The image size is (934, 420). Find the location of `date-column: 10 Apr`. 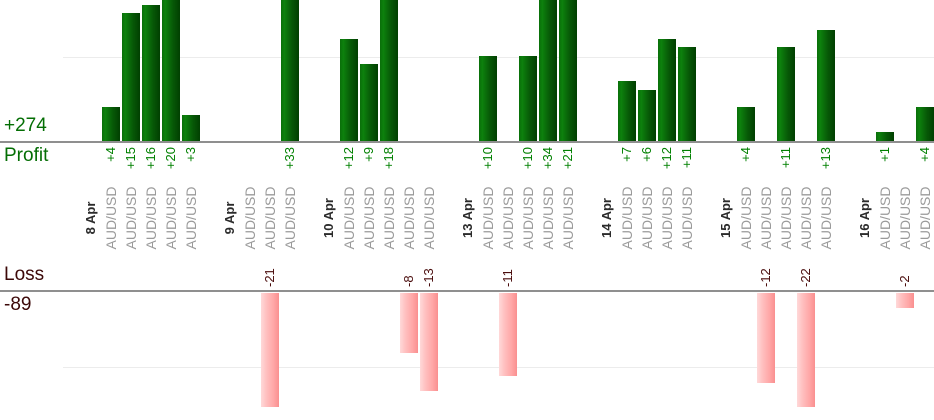

date-column: 10 Apr is located at coordinates (329, 210).